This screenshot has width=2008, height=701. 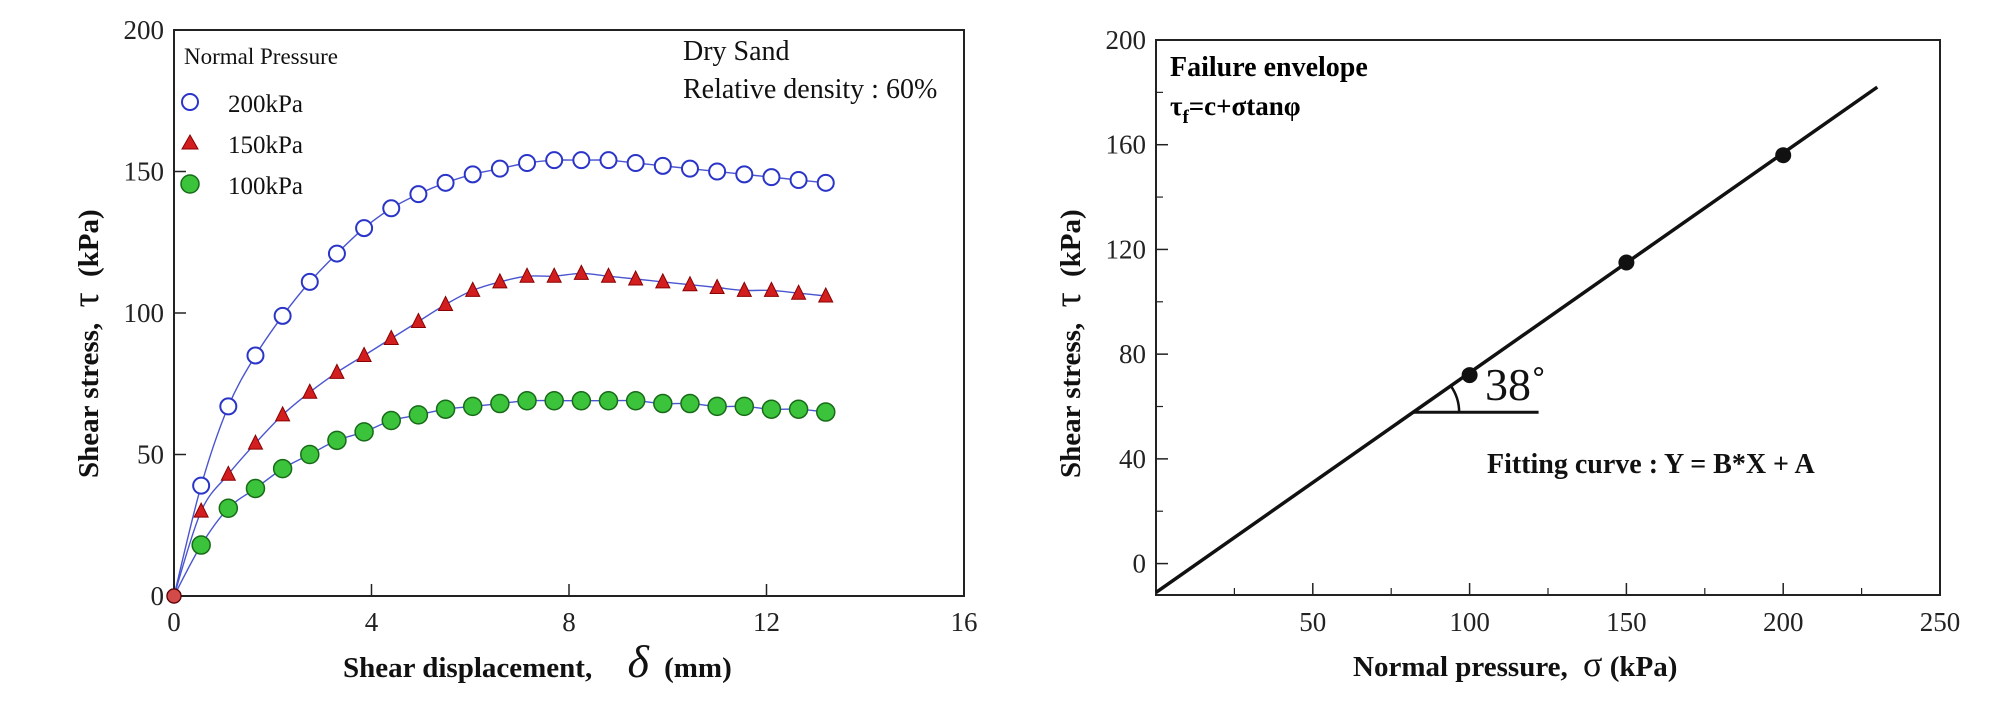 What do you see at coordinates (144, 172) in the screenshot?
I see `y-tick-label: 150` at bounding box center [144, 172].